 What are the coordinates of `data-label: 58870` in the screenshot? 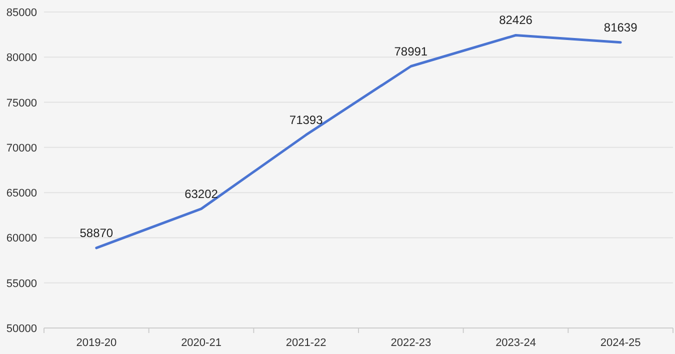 It's located at (97, 233).